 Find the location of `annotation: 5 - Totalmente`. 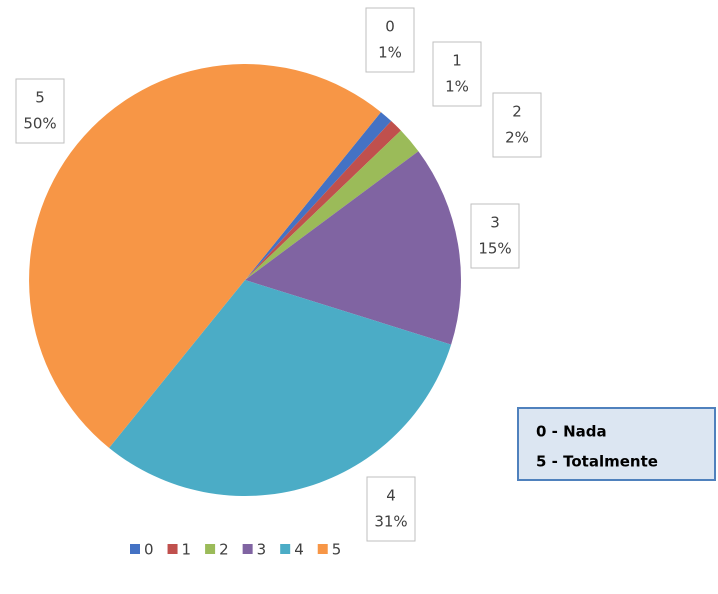

annotation: 5 - Totalmente is located at coordinates (597, 462).